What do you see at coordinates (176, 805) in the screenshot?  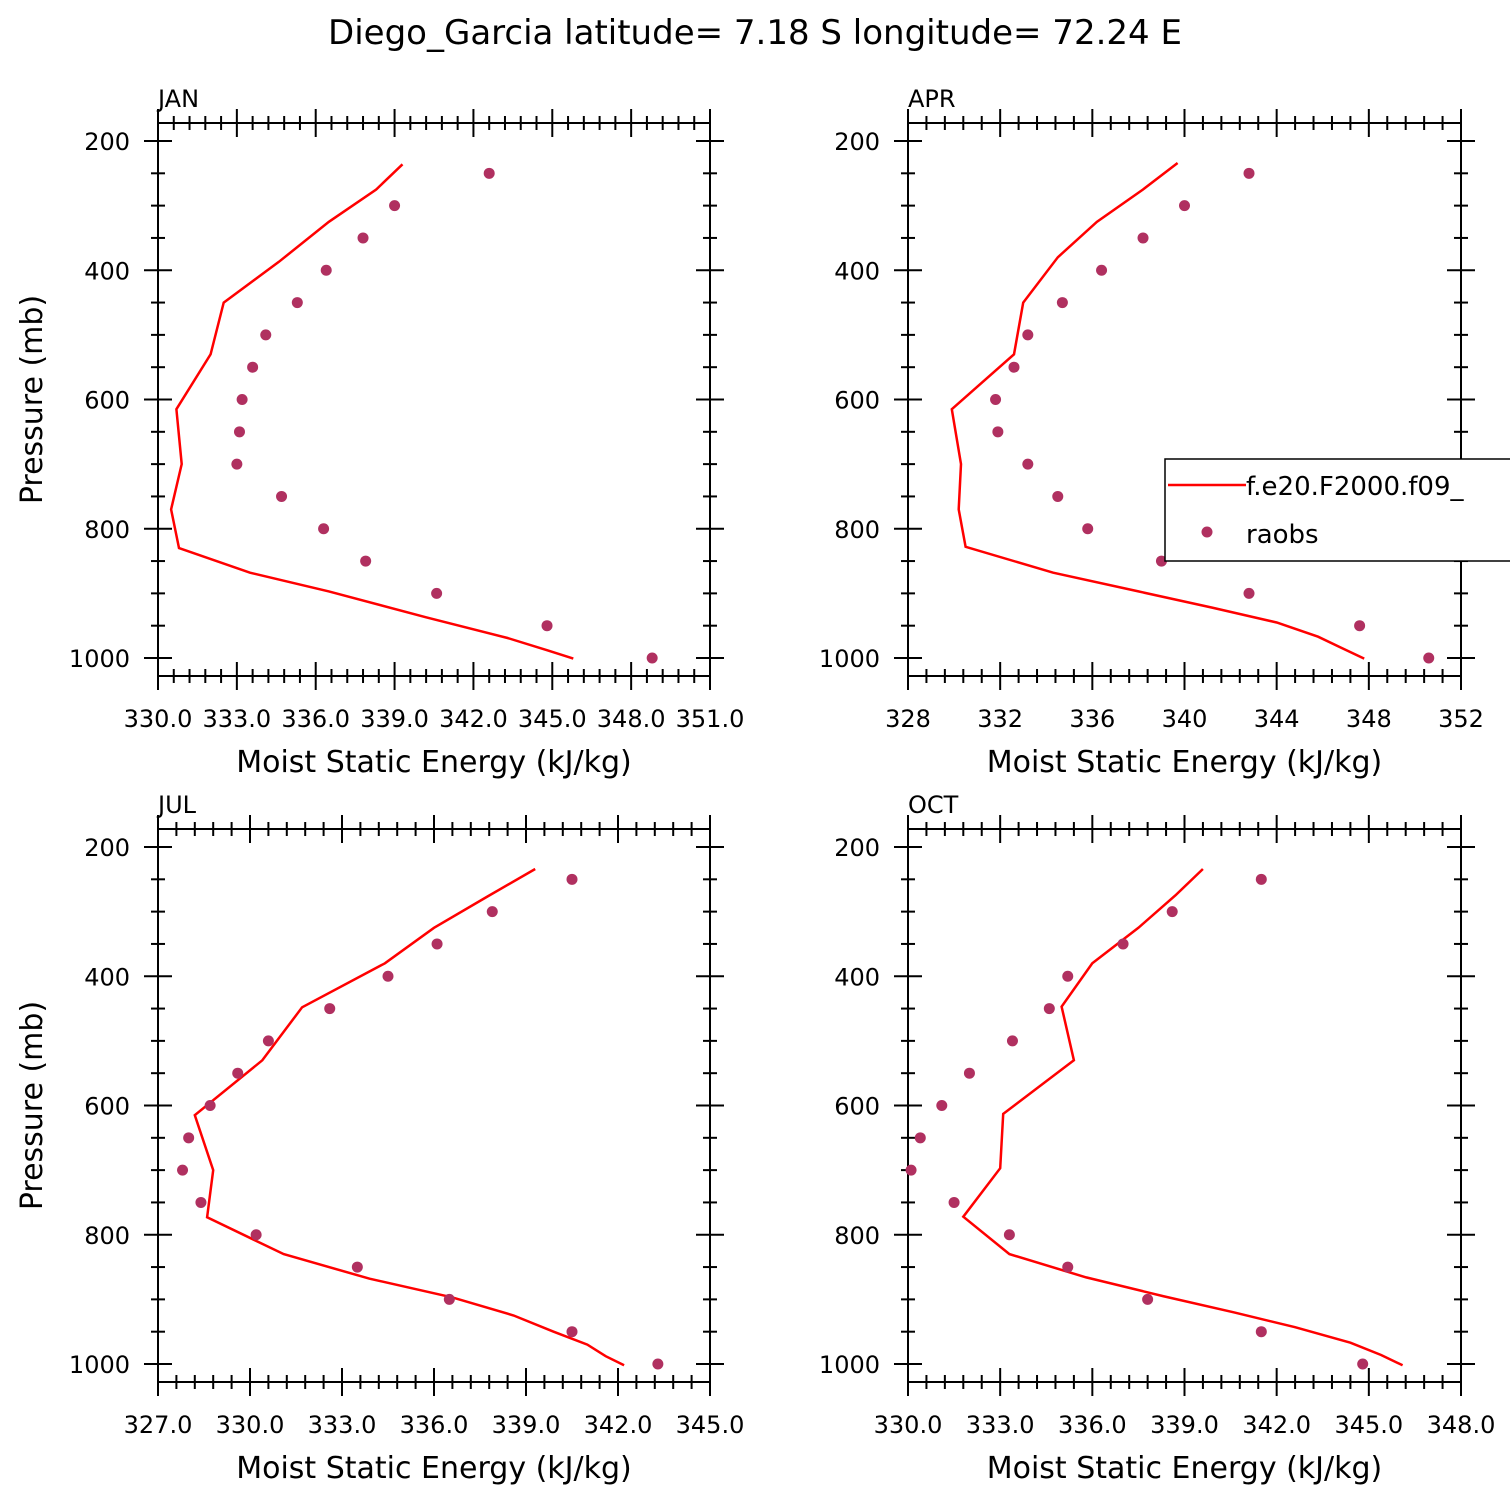 I see `panel-title: JUL` at bounding box center [176, 805].